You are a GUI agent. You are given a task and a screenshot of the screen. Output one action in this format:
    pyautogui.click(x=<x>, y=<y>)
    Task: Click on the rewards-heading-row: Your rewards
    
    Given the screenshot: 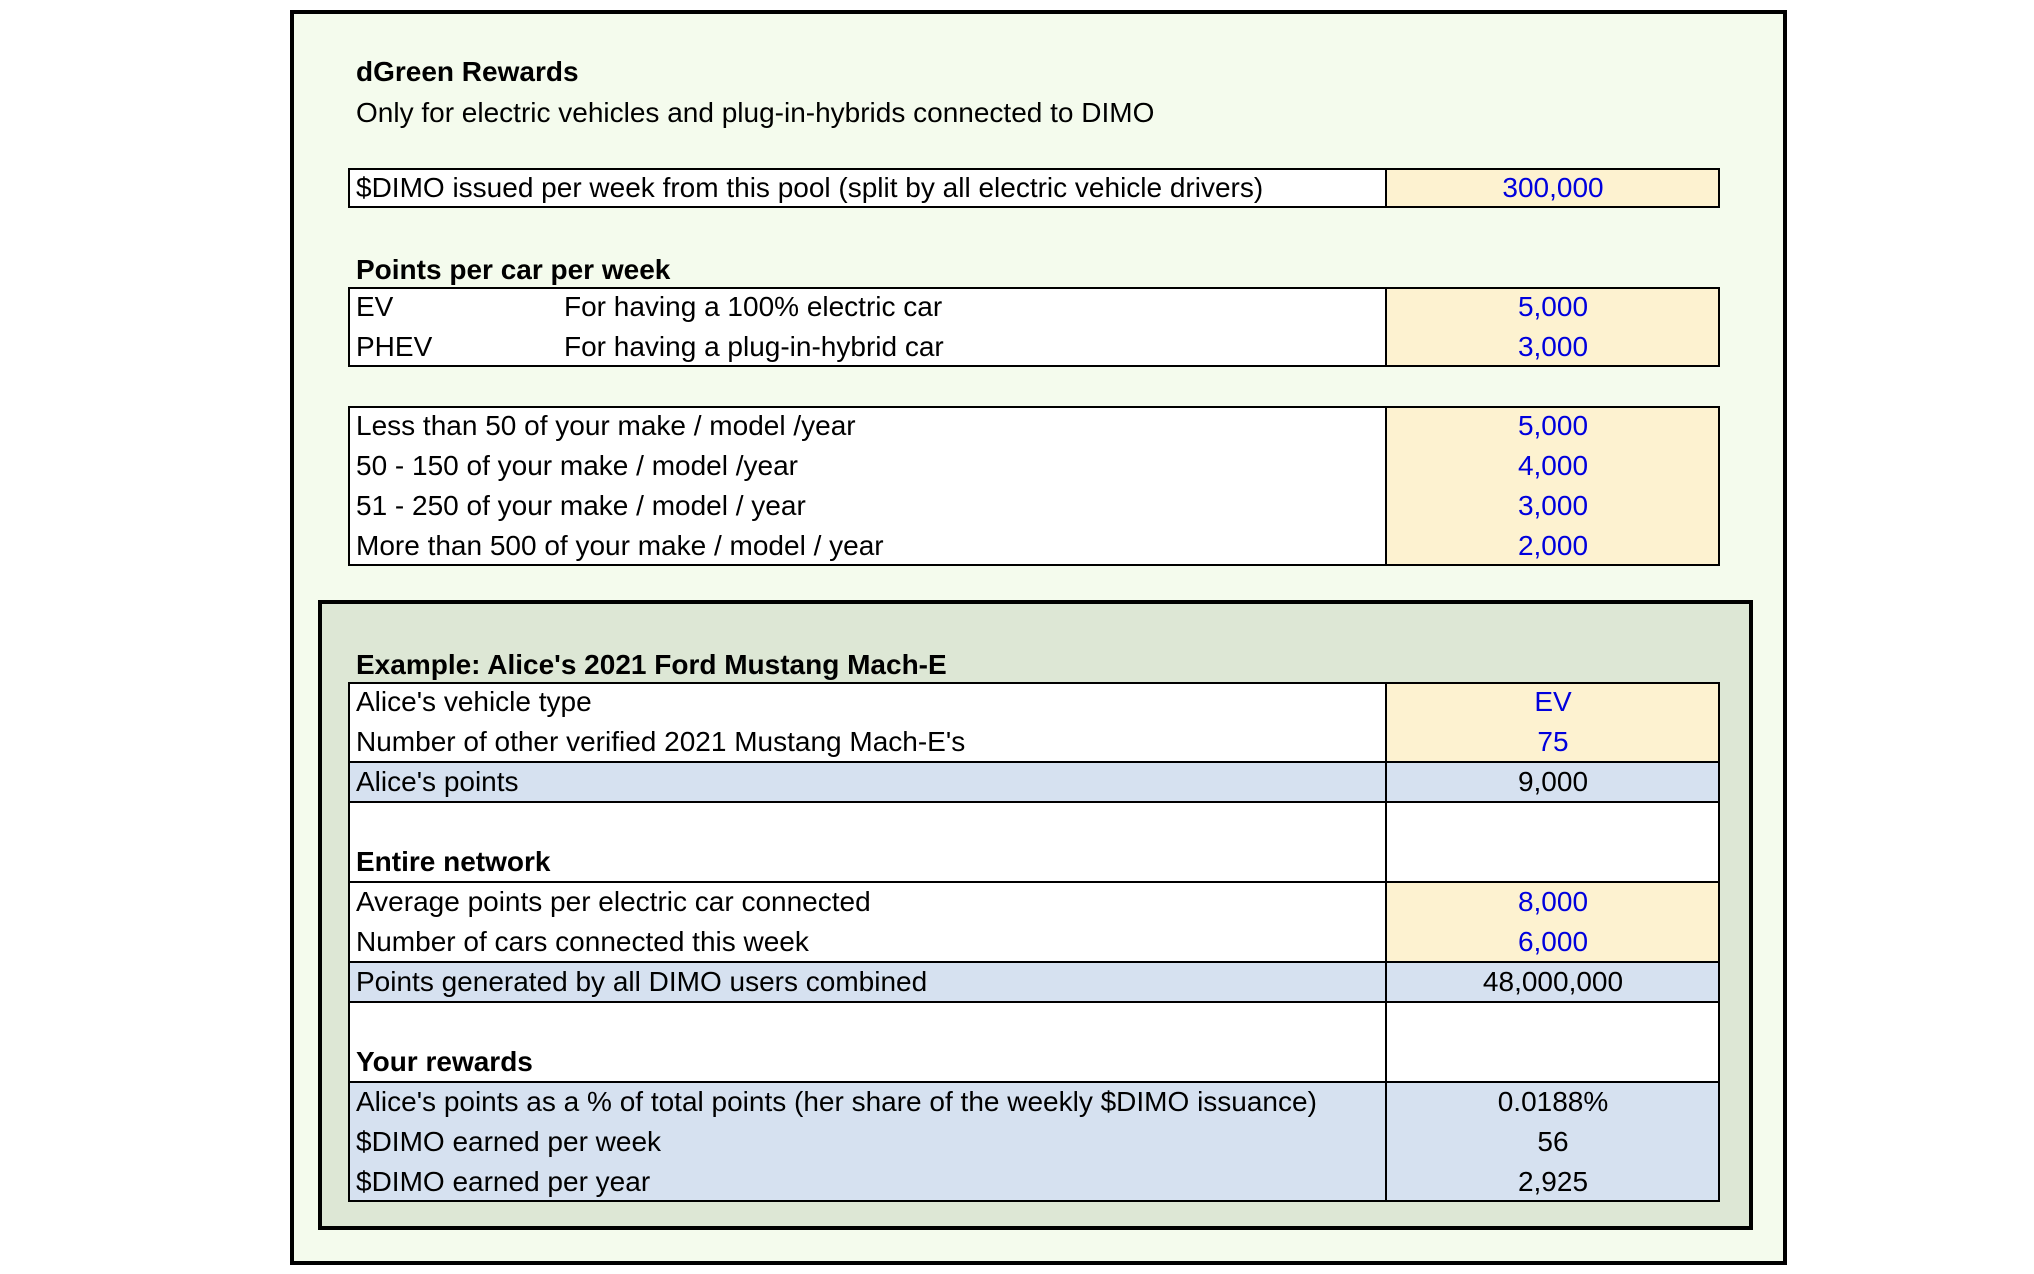 What is the action you would take?
    pyautogui.click(x=1034, y=1042)
    